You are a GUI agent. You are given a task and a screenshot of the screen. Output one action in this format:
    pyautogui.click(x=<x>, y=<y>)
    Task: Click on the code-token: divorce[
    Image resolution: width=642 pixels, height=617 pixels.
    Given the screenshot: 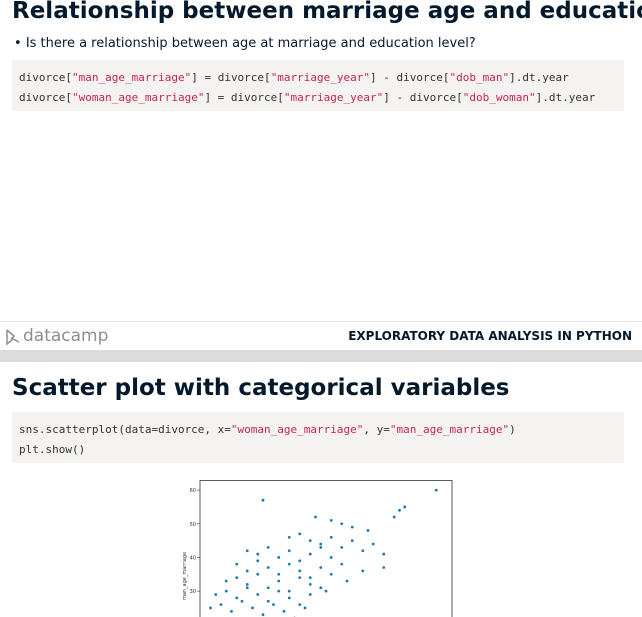 What is the action you would take?
    pyautogui.click(x=45, y=97)
    